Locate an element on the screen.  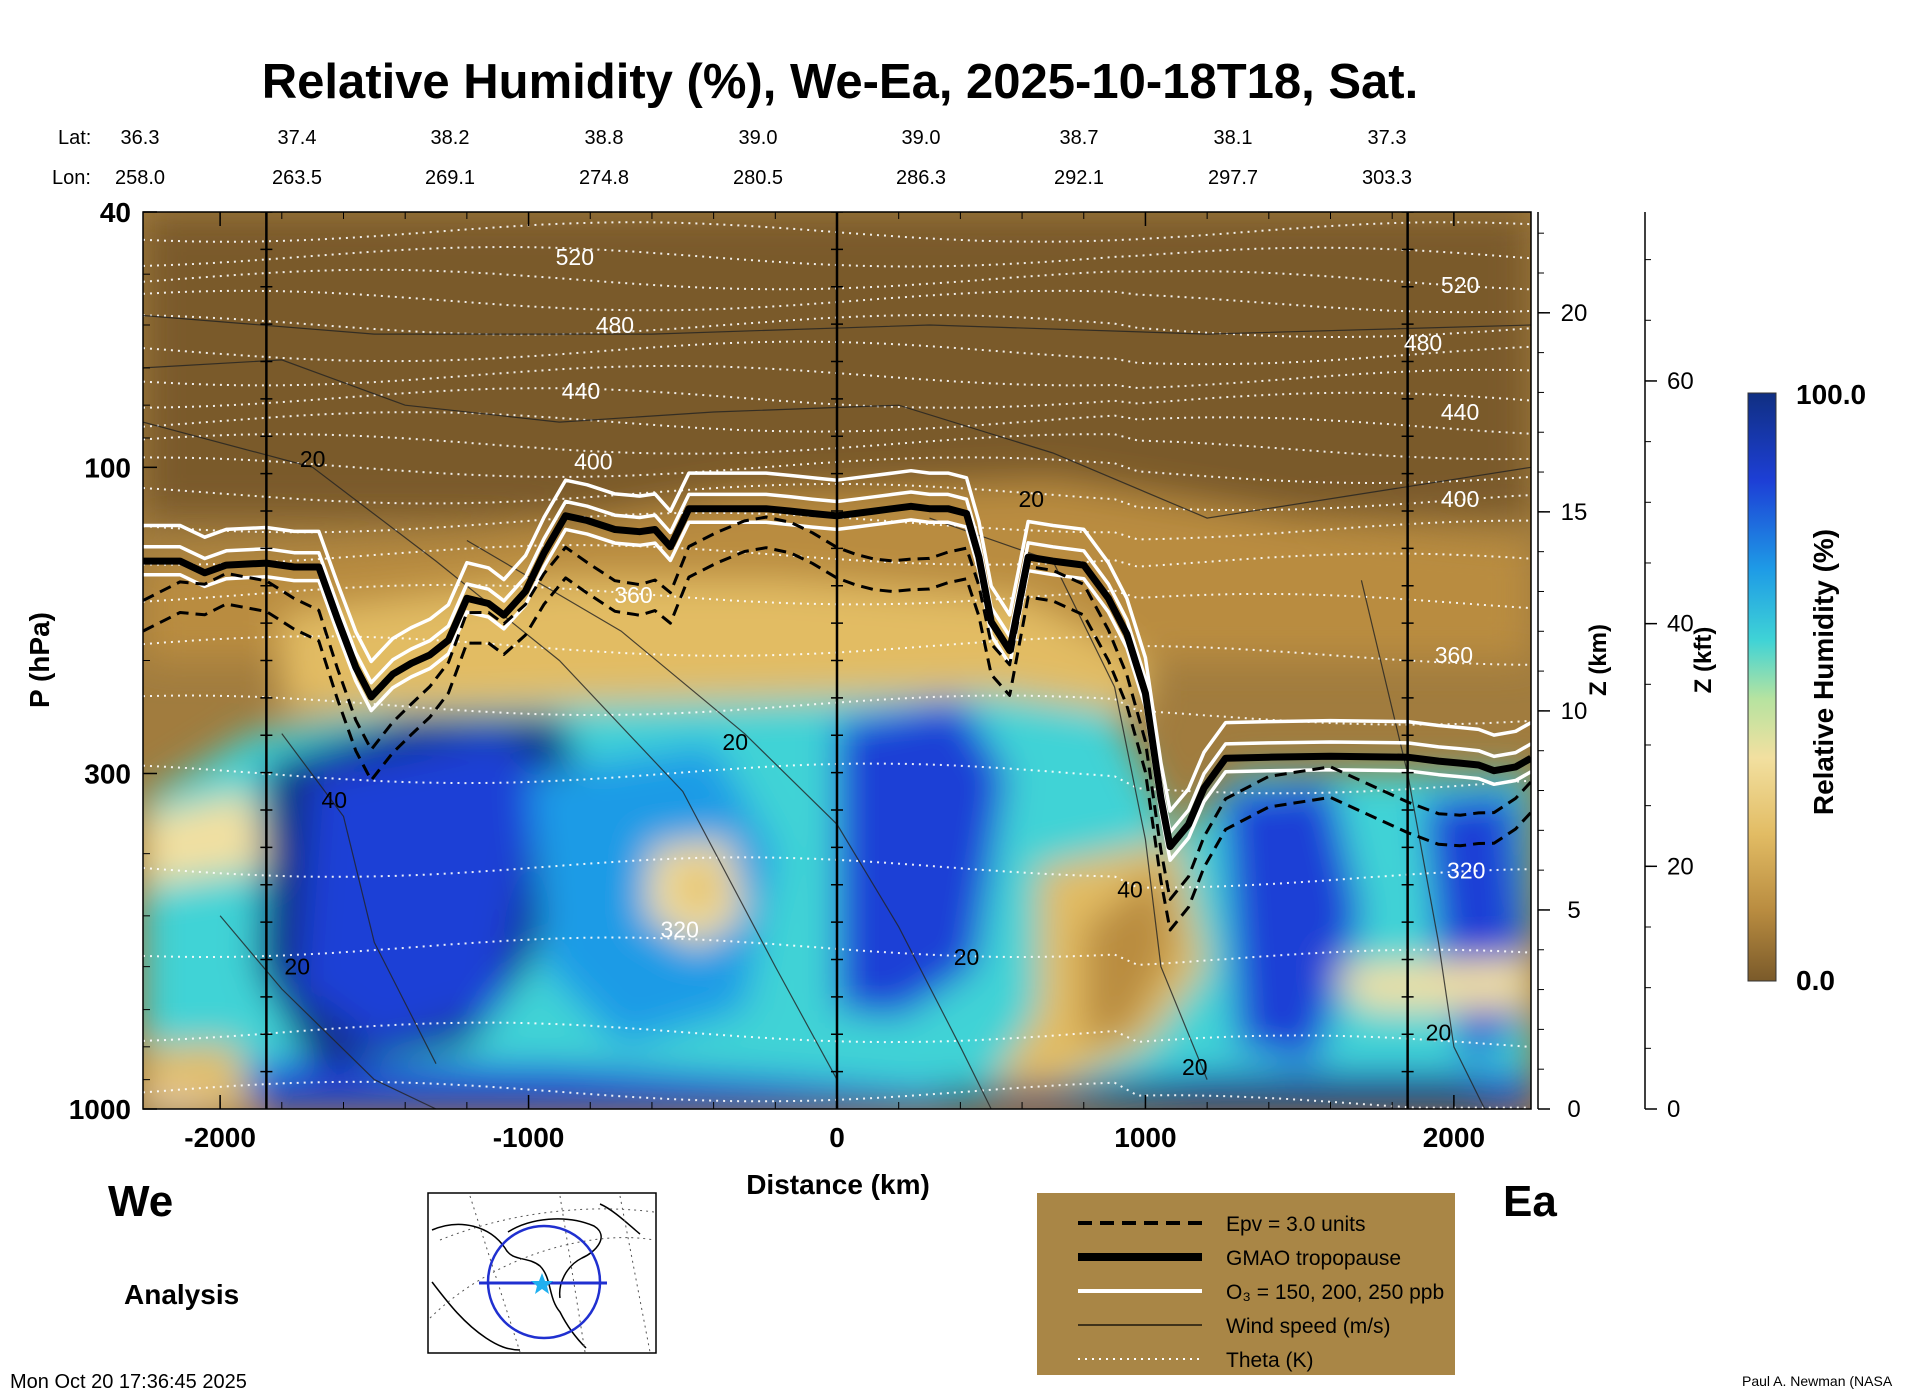
product-label: Analysis is located at coordinates (181, 1294).